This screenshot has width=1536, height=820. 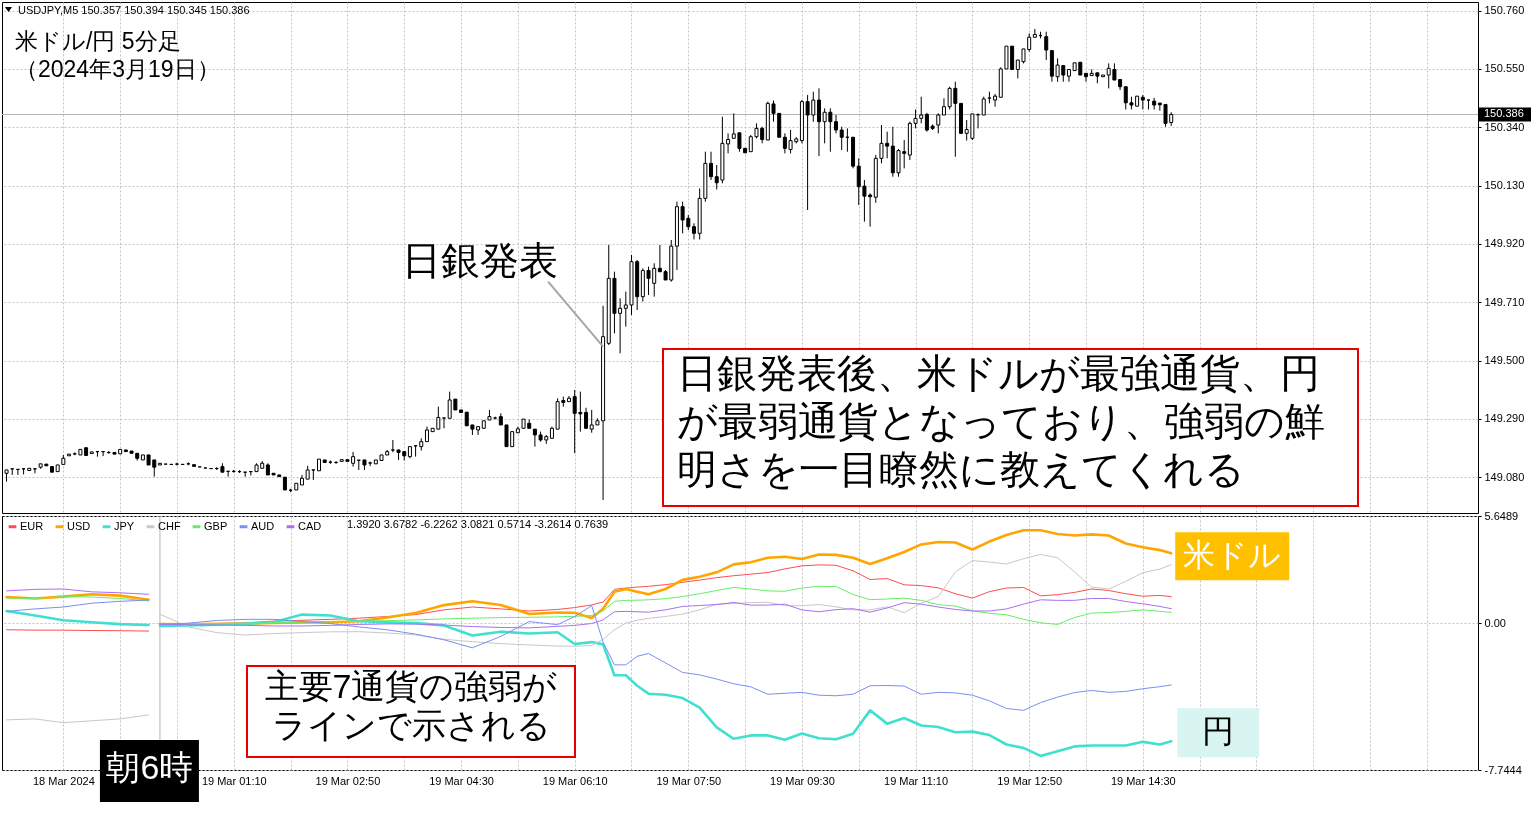 What do you see at coordinates (802, 780) in the screenshot?
I see `x-tick-label: 19 Mar 09:30` at bounding box center [802, 780].